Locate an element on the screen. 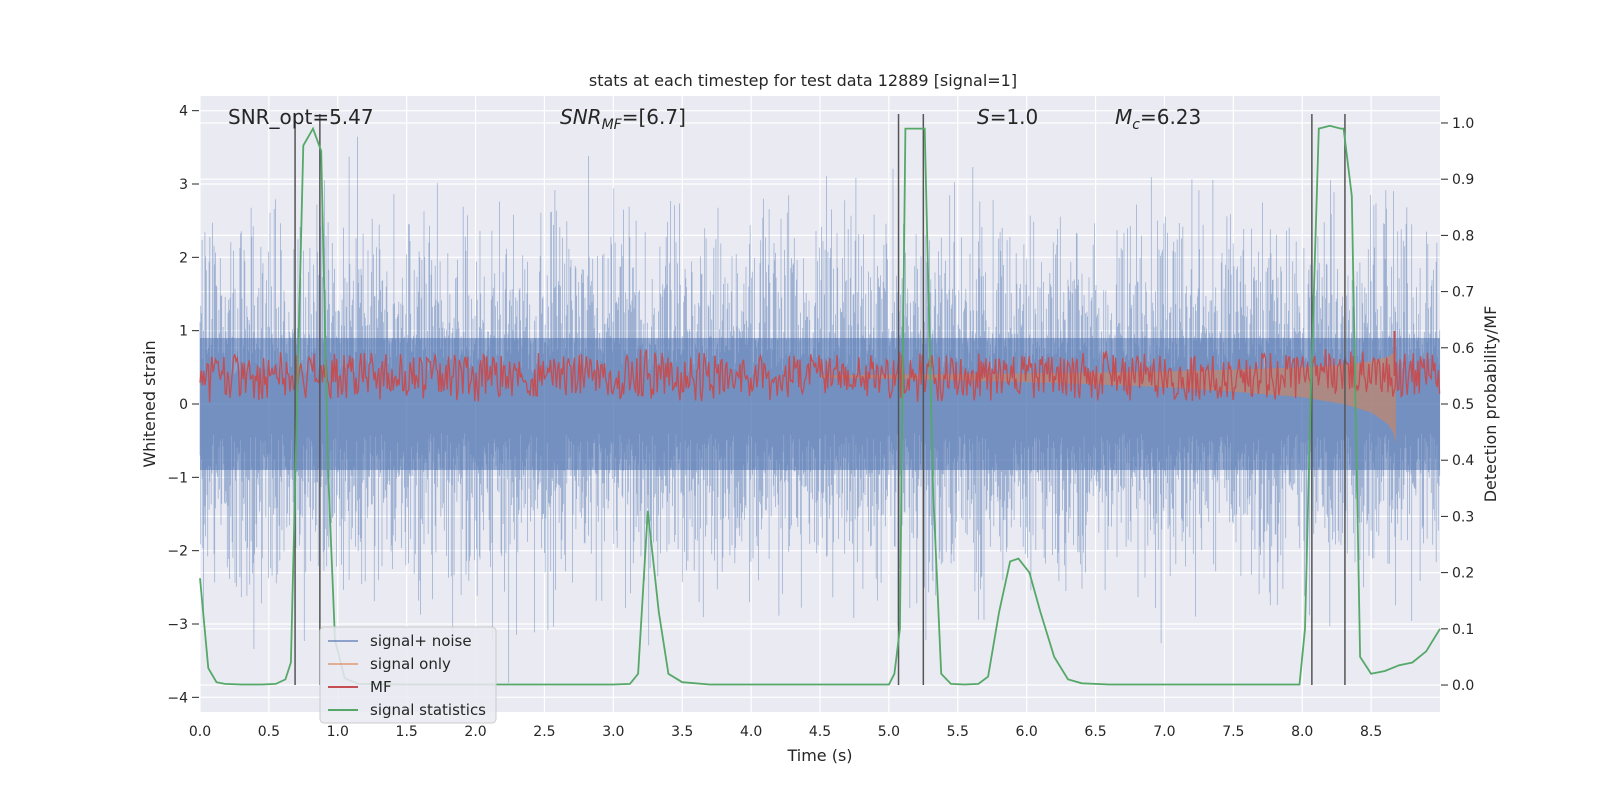 Image resolution: width=1600 pixels, height=800 pixels. annotation-snr-mf-sub: MF is located at coordinates (612, 125).